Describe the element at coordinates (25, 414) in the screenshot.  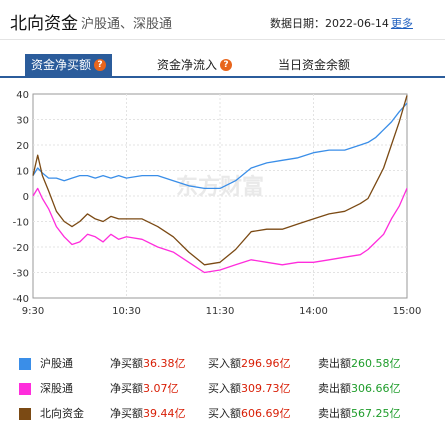
I see `legend-swatch-north` at that location.